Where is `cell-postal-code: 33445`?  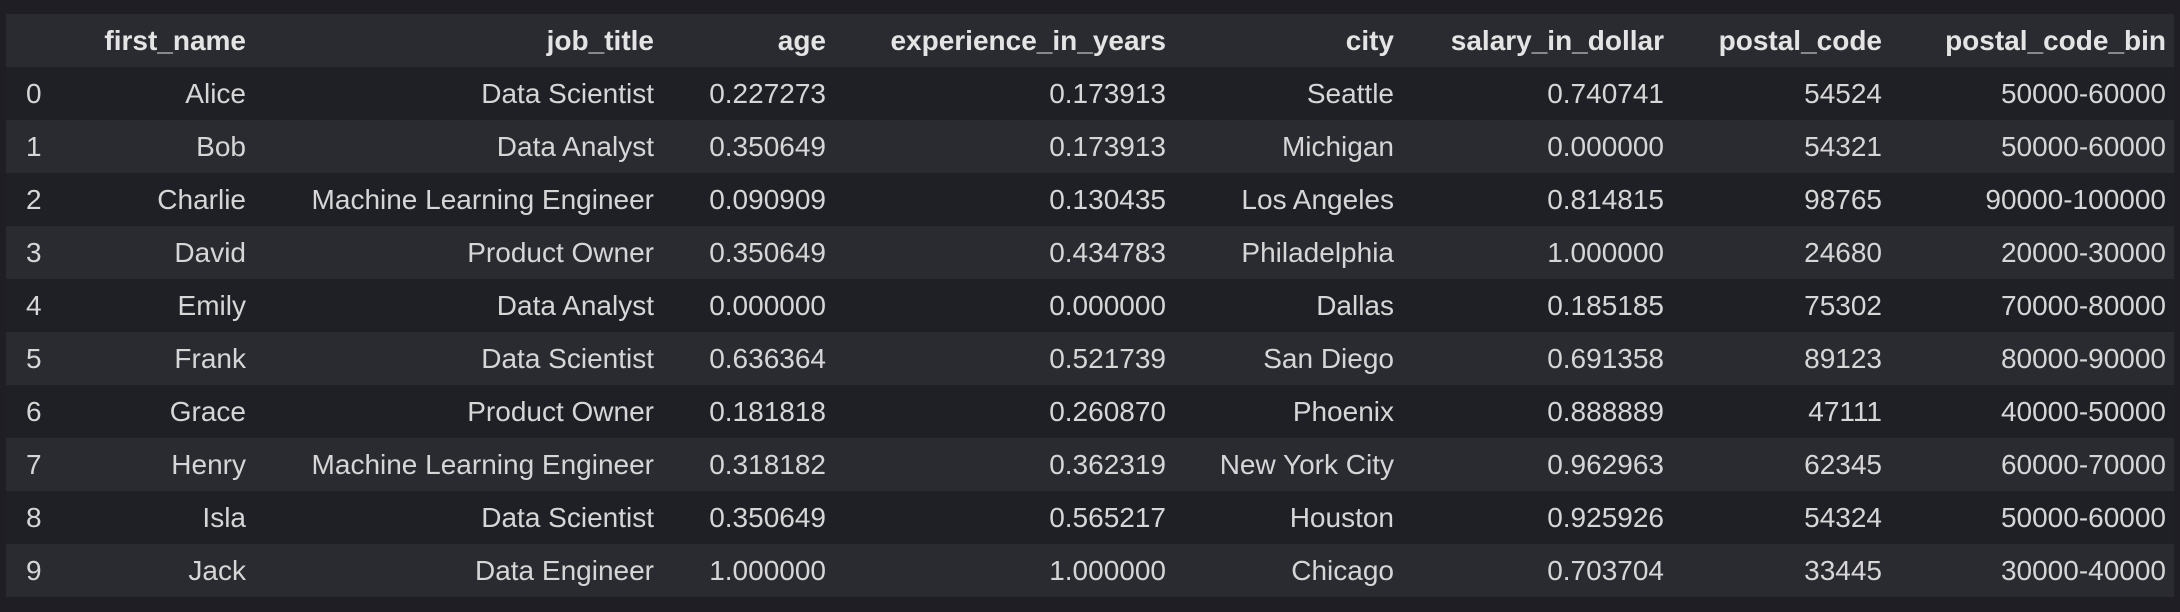
cell-postal-code: 33445 is located at coordinates (1781, 570).